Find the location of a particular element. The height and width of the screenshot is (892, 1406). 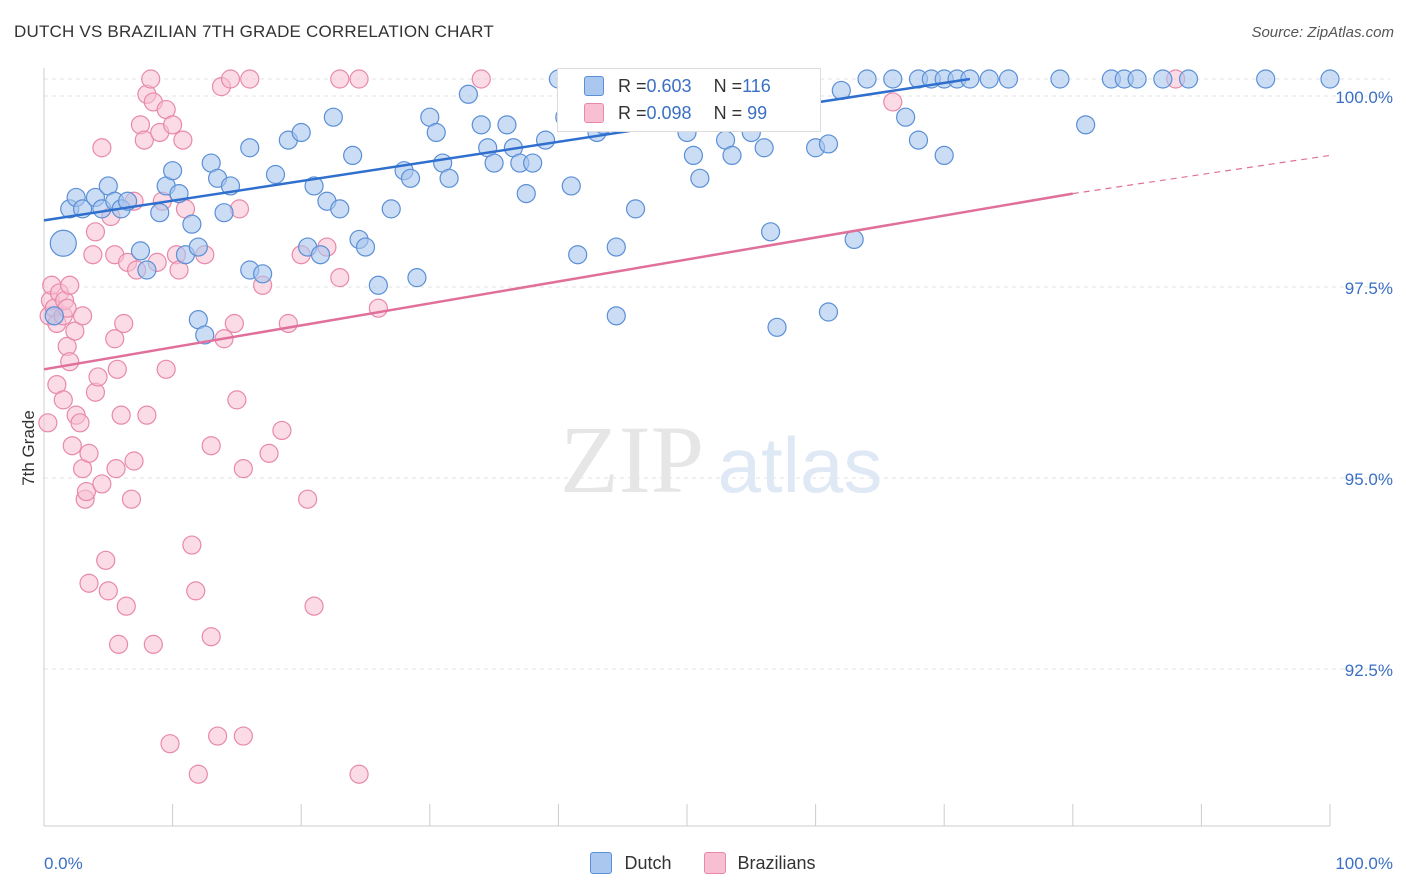

stats-legend: R = 0.603 N = 116 R = 0.098 N = 99 is located at coordinates (689, 100).